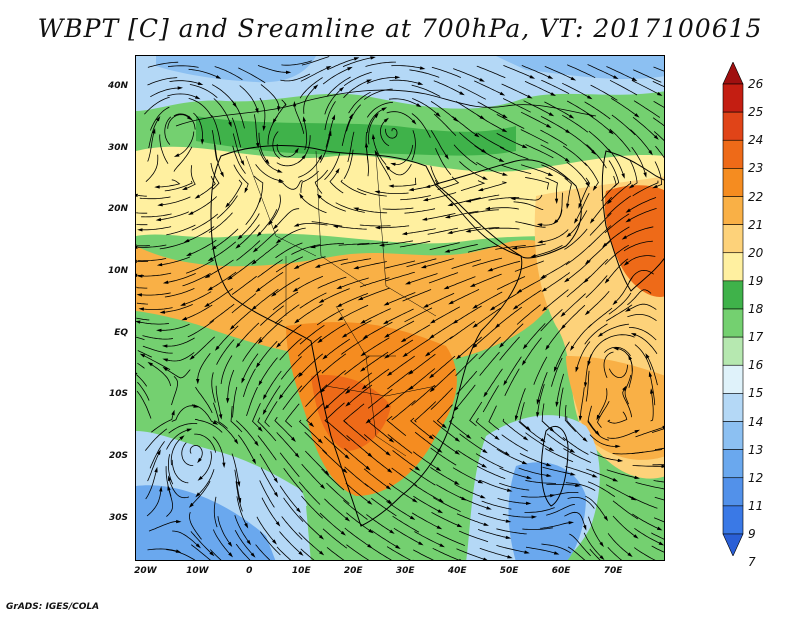 The image size is (800, 618). What do you see at coordinates (509, 571) in the screenshot?
I see `lon-label: 50E` at bounding box center [509, 571].